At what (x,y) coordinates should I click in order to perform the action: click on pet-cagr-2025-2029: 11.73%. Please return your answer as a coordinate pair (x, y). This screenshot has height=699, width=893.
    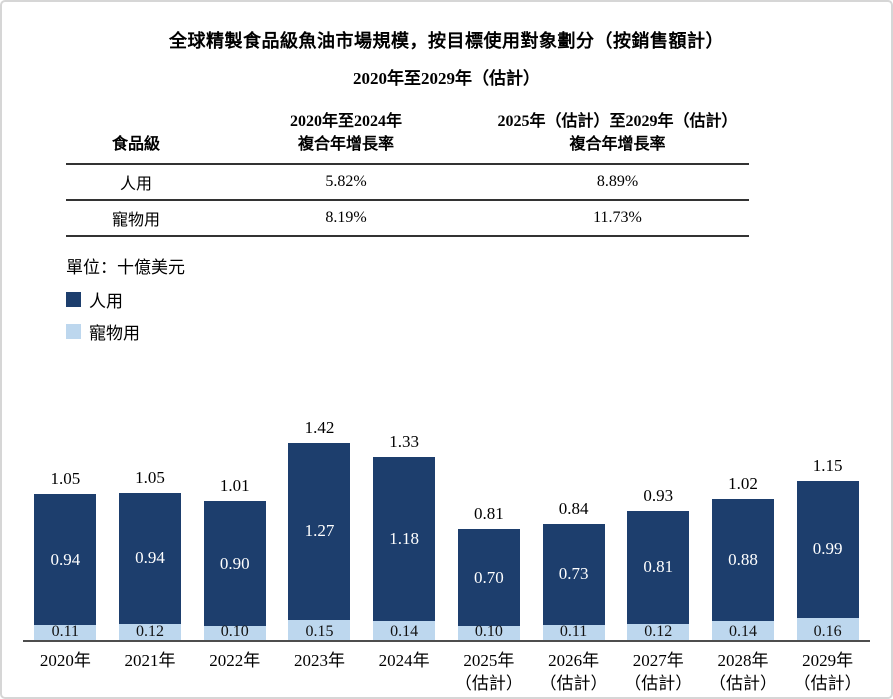
    Looking at the image, I should click on (617, 219).